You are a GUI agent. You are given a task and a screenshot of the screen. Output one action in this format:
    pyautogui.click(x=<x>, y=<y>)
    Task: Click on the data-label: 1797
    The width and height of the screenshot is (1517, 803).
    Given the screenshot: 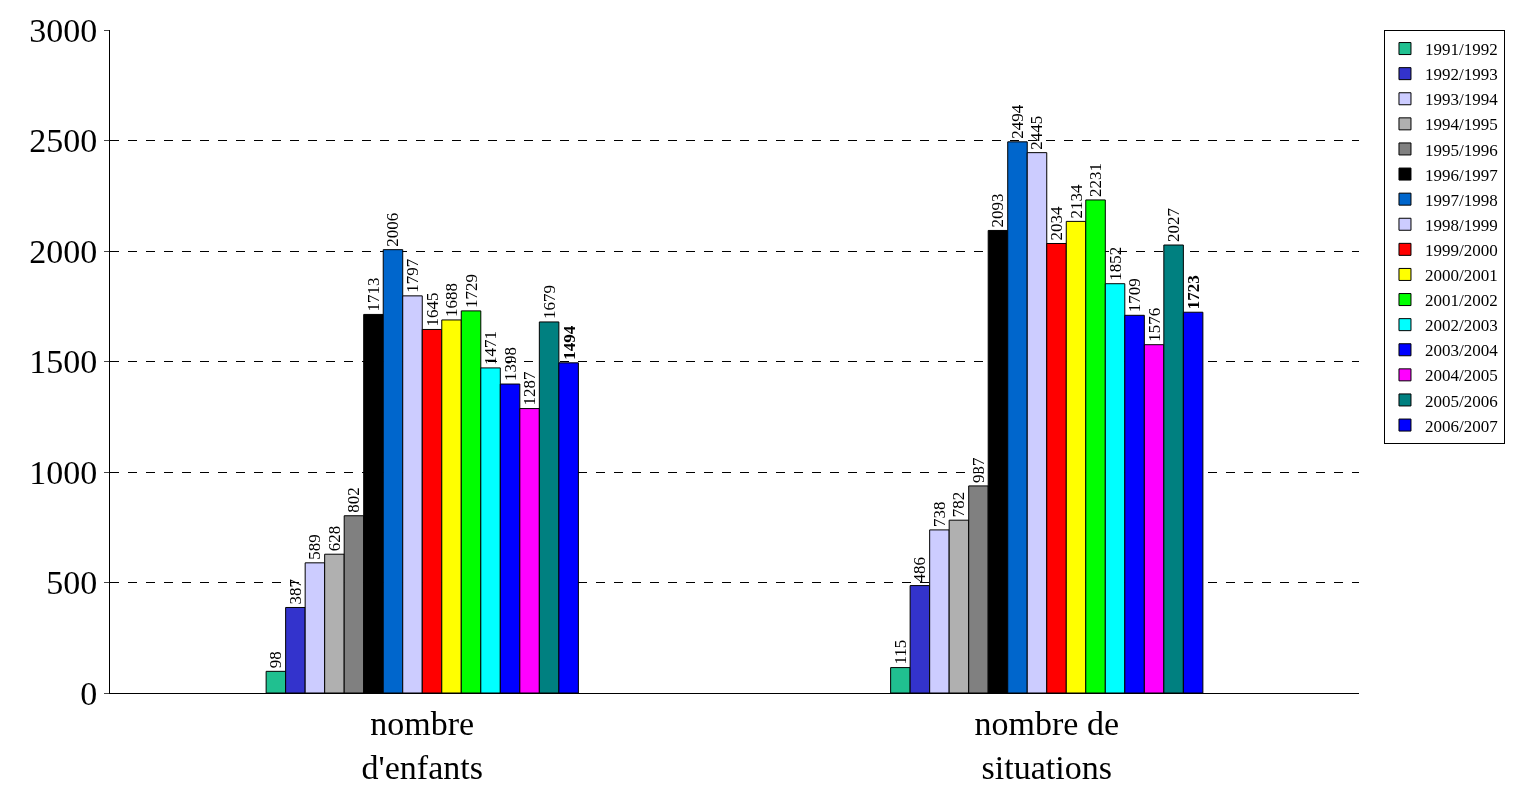 What is the action you would take?
    pyautogui.click(x=412, y=275)
    